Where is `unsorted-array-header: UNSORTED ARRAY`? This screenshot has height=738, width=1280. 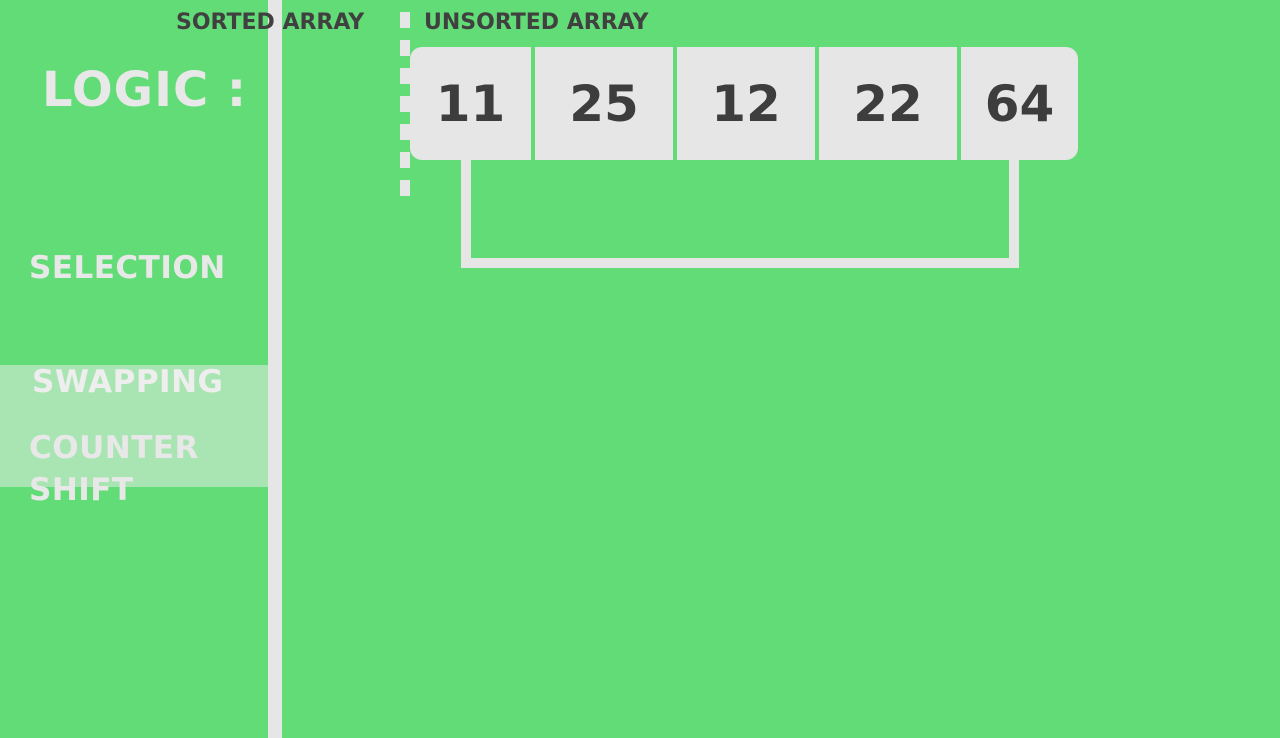
unsorted-array-header: UNSORTED ARRAY is located at coordinates (536, 22).